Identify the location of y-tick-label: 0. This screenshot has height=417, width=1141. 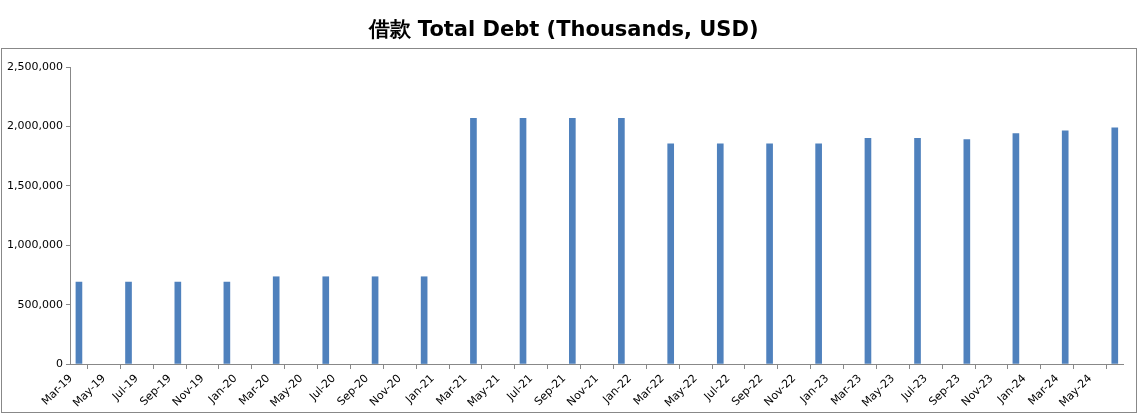
(59, 363).